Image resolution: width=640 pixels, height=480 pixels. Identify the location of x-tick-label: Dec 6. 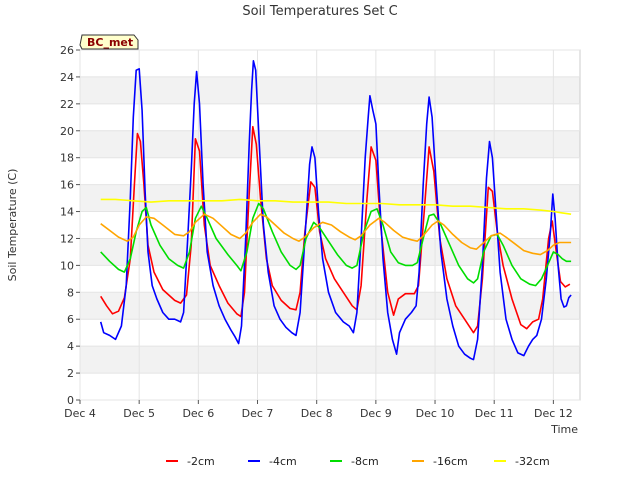
(198, 413).